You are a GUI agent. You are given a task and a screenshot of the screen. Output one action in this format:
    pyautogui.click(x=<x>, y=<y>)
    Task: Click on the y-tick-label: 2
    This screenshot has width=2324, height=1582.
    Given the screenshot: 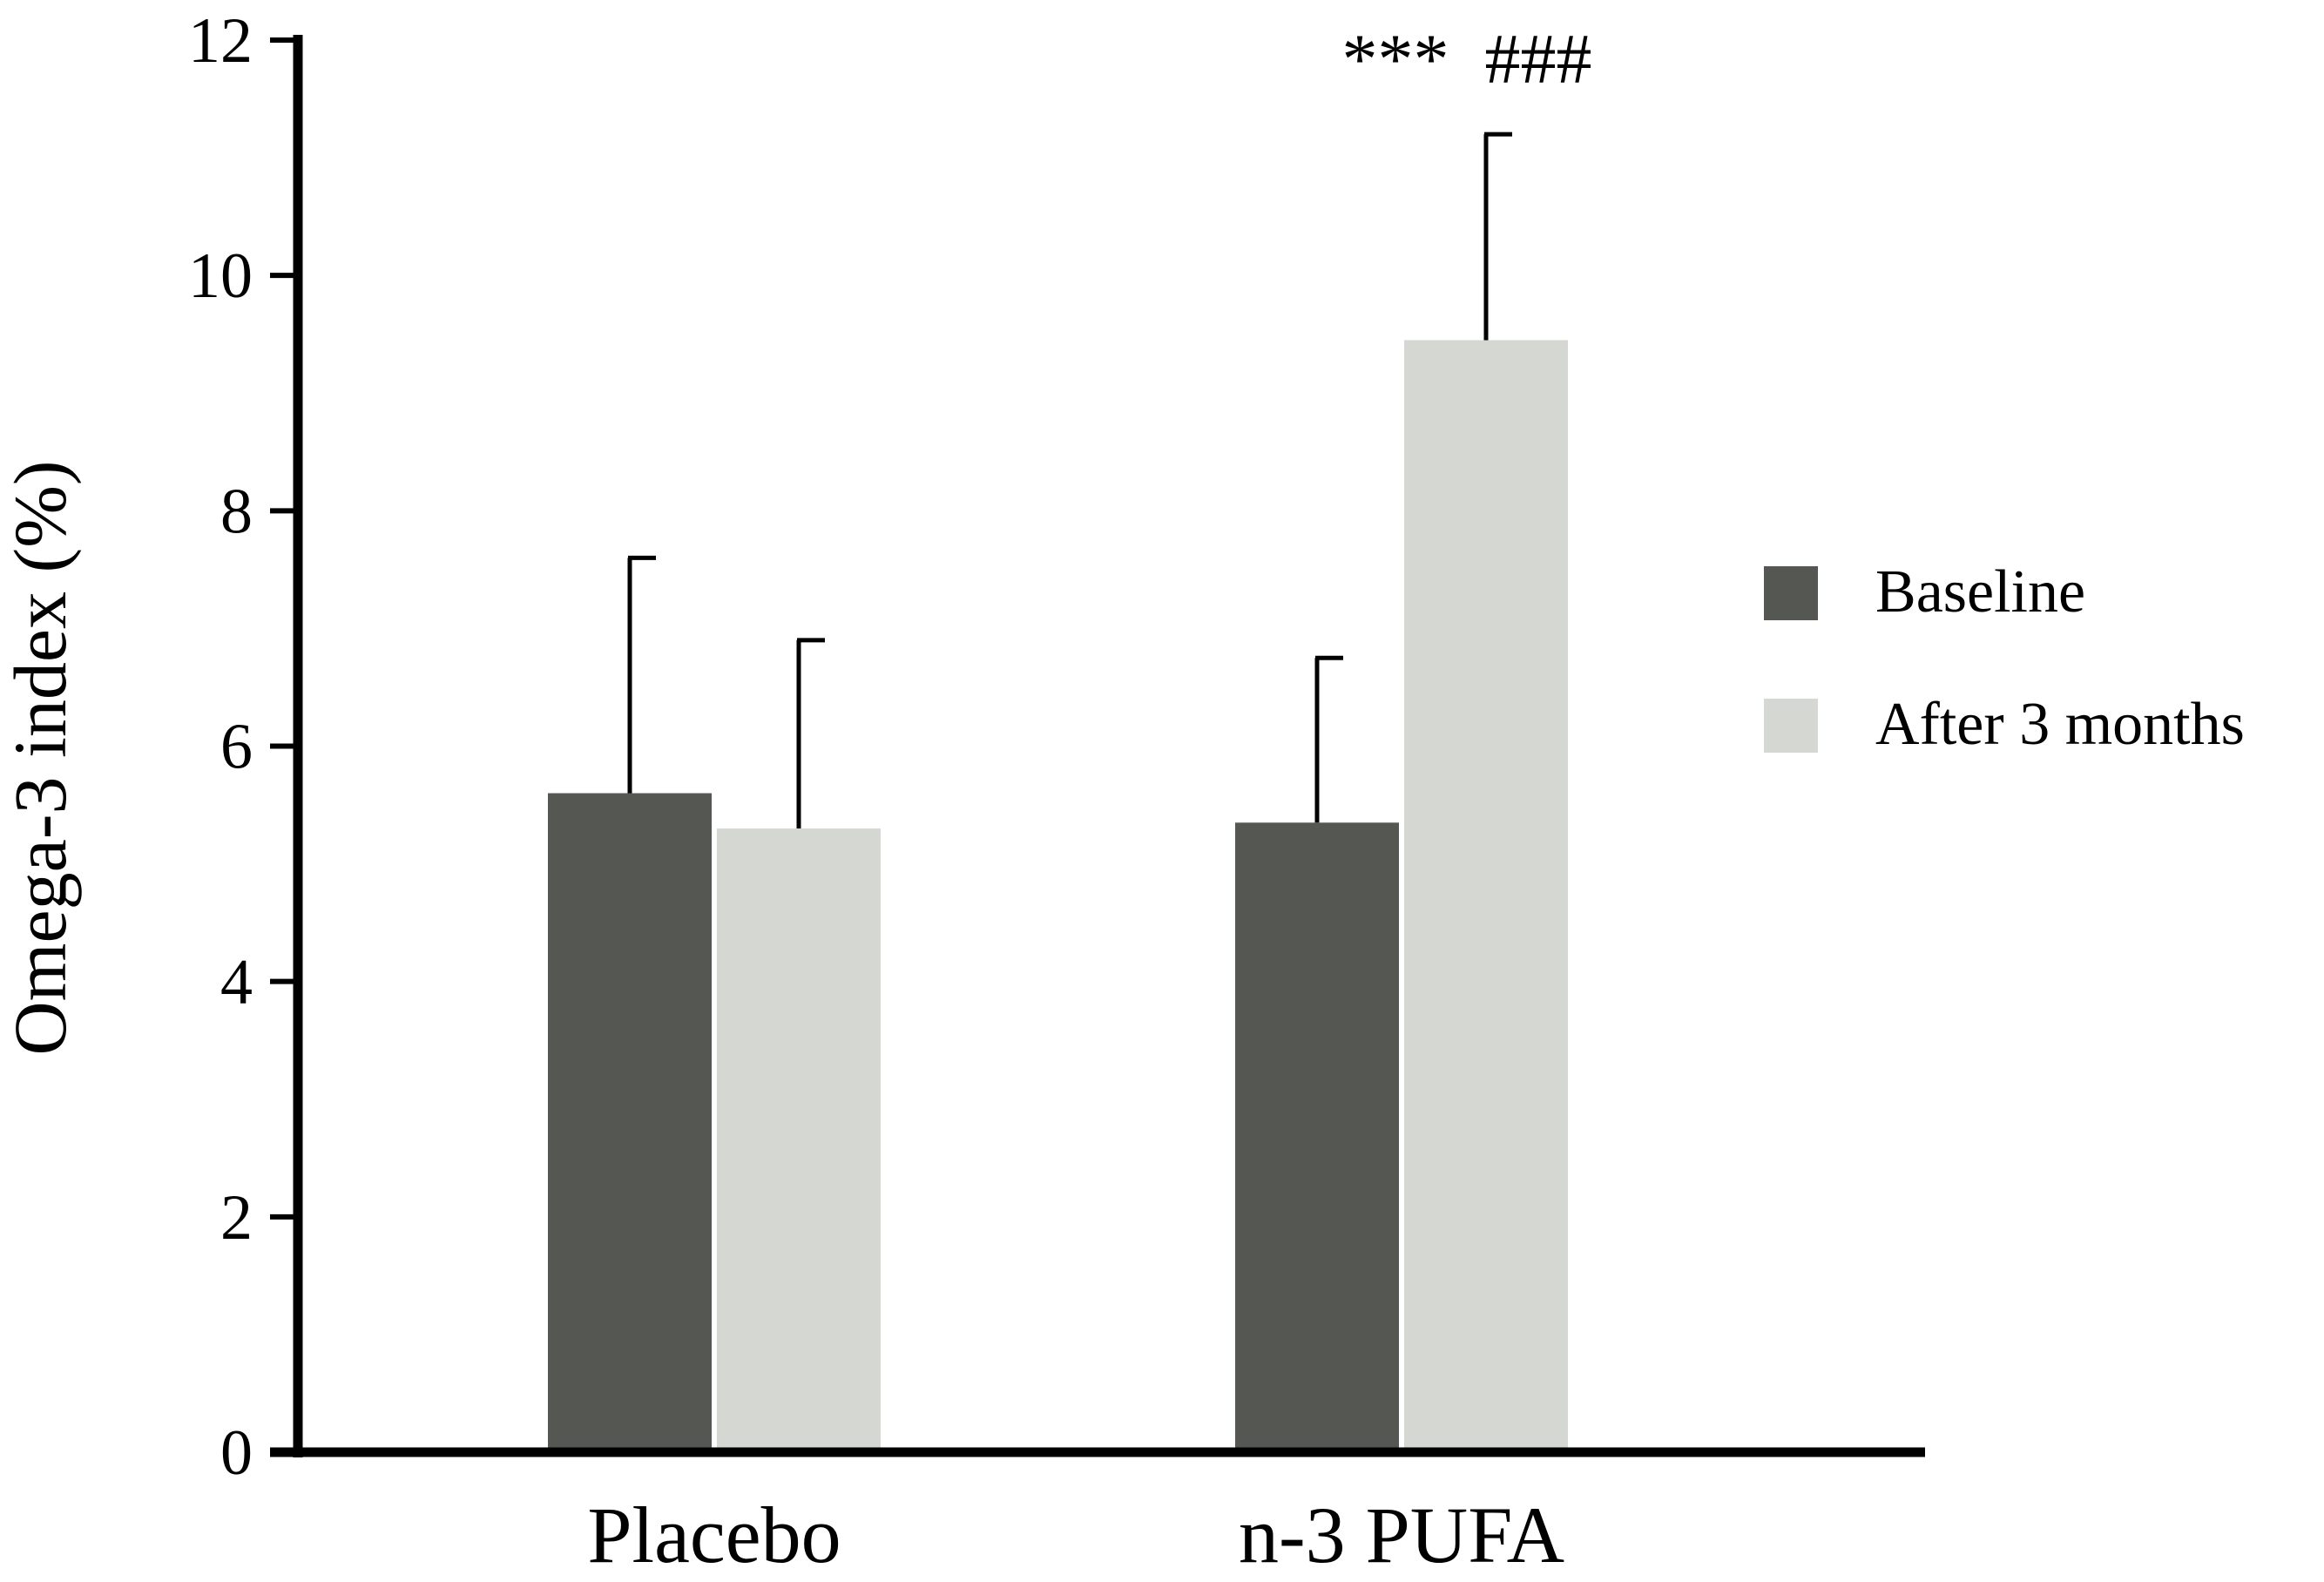 What is the action you would take?
    pyautogui.click(x=236, y=1218)
    